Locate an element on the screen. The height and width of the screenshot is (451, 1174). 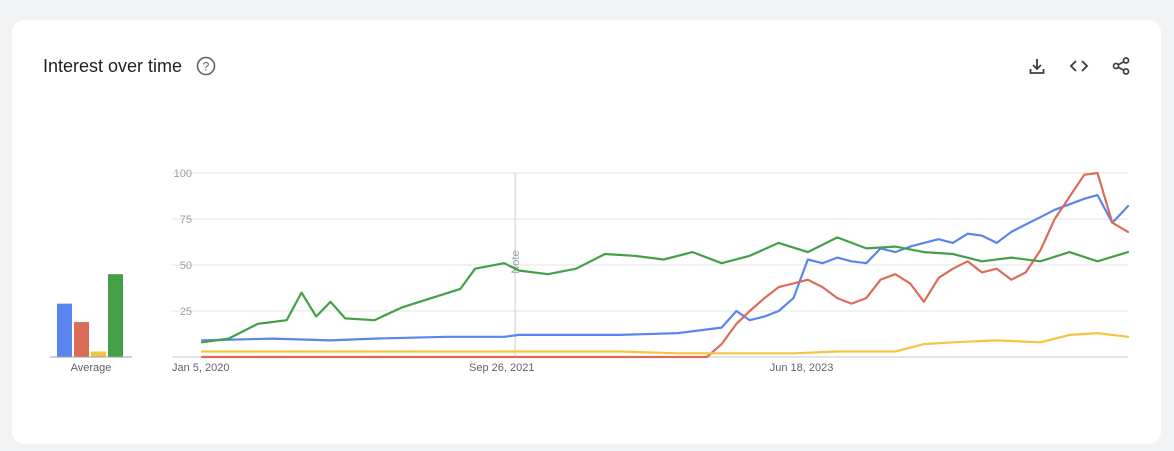
embed-code-icon is located at coordinates (1079, 66).